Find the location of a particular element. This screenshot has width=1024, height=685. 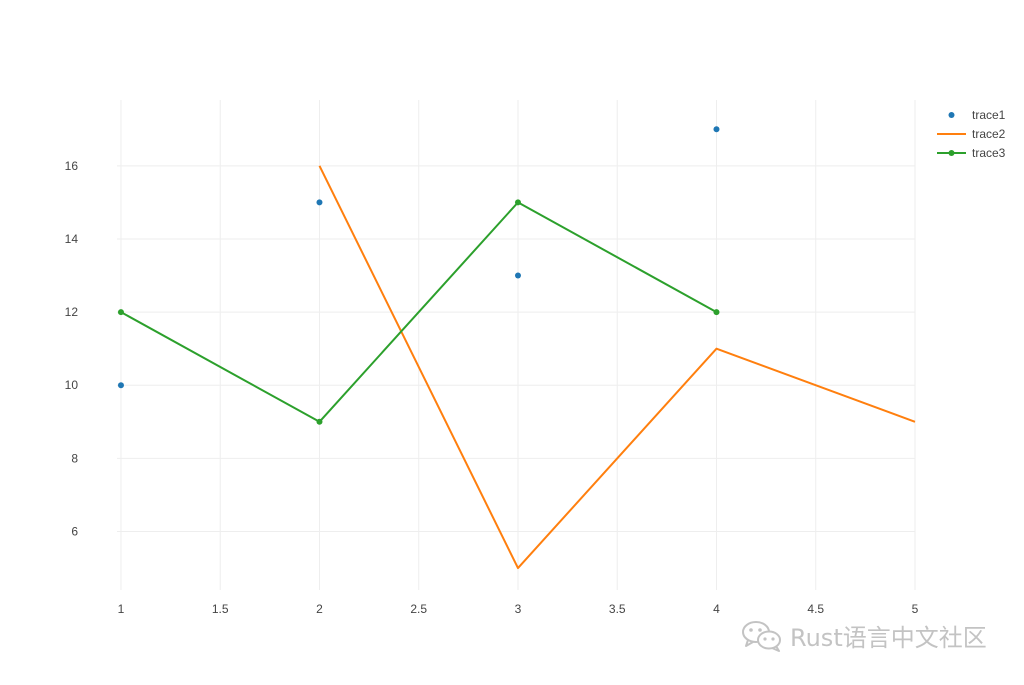

legend-item-trace2: trace2 is located at coordinates (971, 134).